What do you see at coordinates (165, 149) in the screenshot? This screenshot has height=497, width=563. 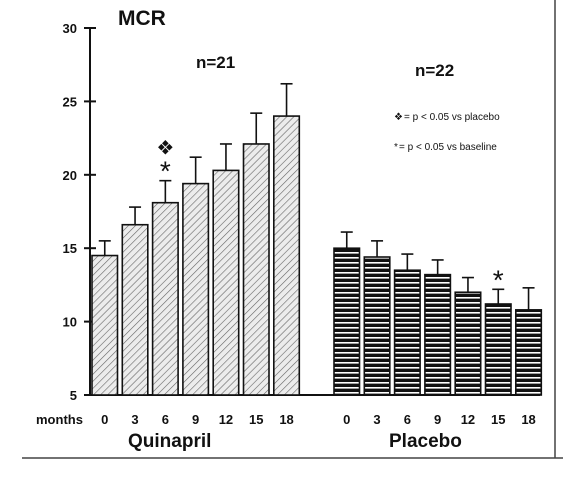 I see `significance-diamond-marker: ❖` at bounding box center [165, 149].